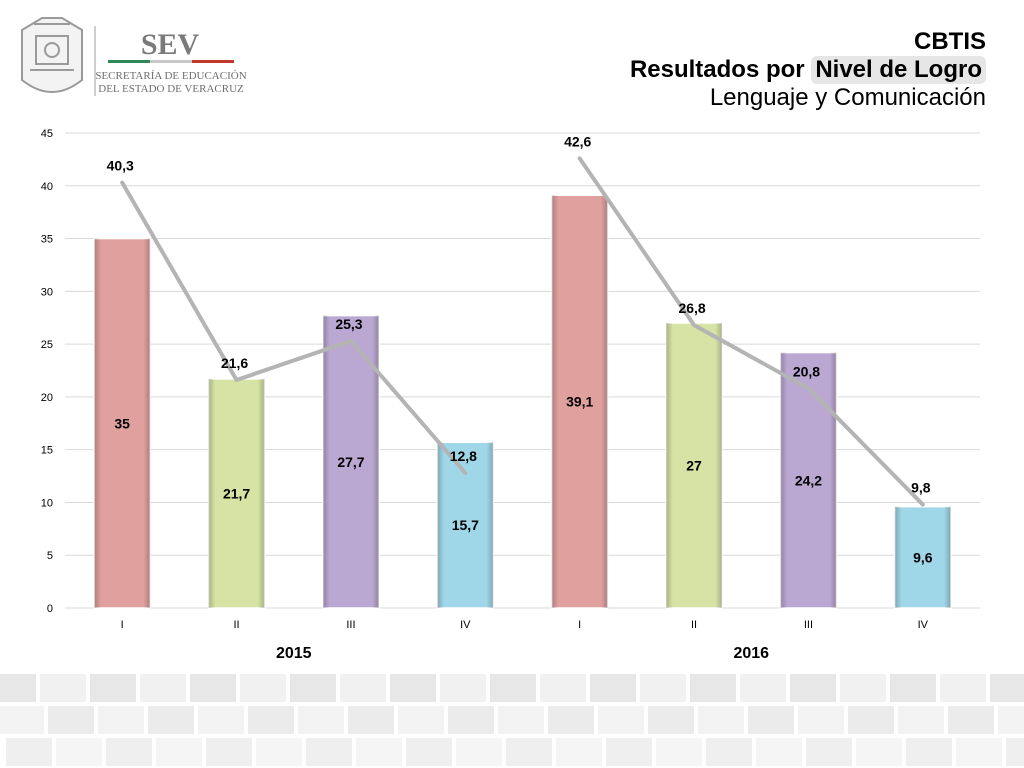  I want to click on x-tick-label: II, so click(237, 625).